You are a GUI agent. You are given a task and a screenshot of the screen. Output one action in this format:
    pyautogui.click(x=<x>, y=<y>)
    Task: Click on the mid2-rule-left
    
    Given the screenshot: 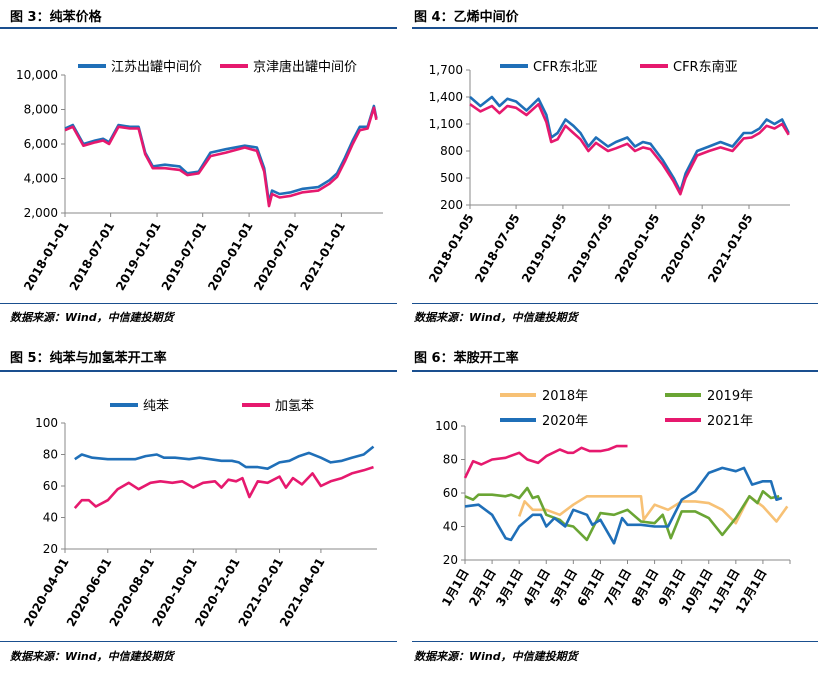 What is the action you would take?
    pyautogui.click(x=198, y=371)
    